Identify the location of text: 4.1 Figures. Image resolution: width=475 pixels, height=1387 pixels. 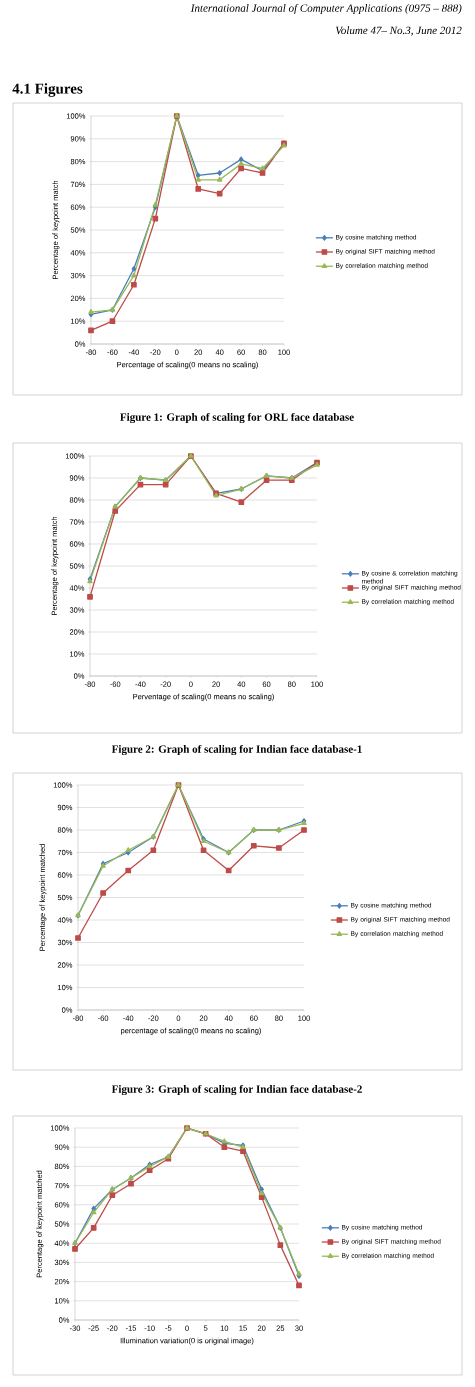
(47, 90).